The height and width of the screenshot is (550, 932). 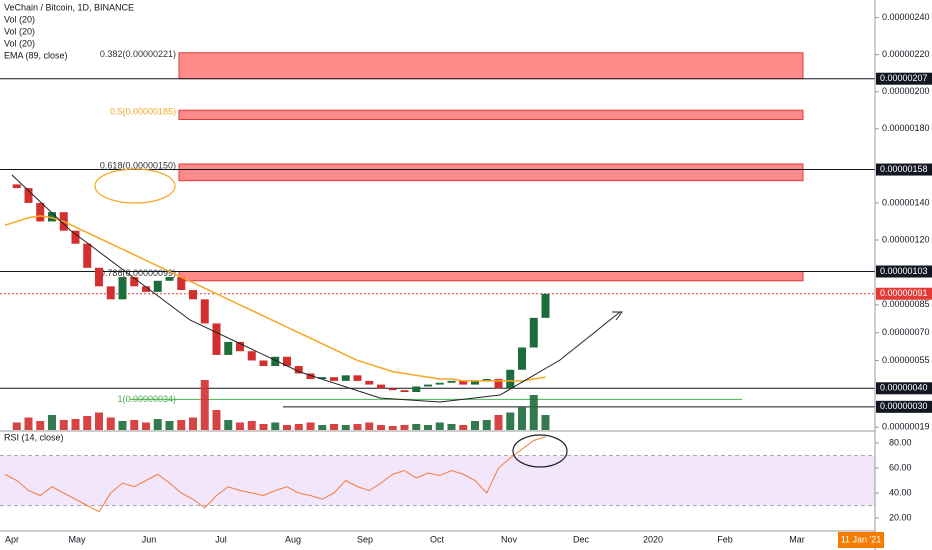 I want to click on date-badge, so click(x=861, y=540).